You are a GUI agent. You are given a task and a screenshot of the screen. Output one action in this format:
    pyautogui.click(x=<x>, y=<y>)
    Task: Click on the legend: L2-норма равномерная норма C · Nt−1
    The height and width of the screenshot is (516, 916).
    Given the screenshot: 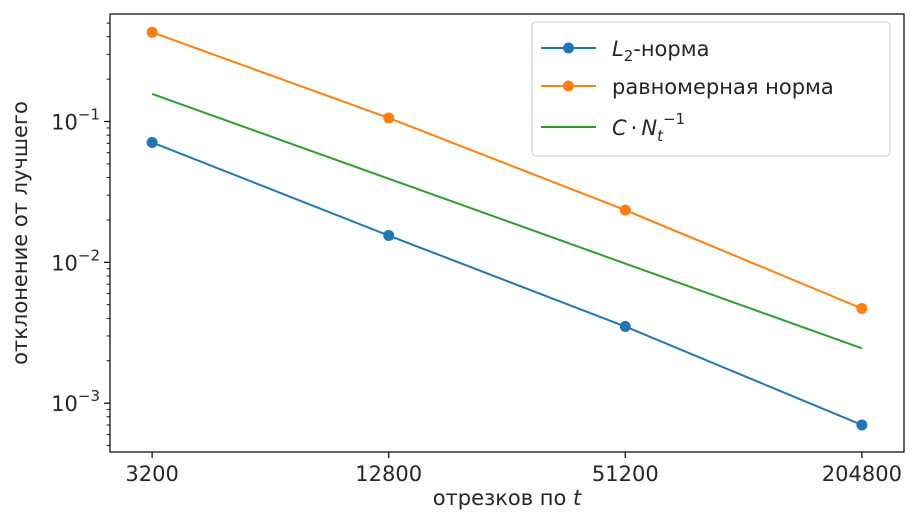 What is the action you would take?
    pyautogui.click(x=711, y=89)
    